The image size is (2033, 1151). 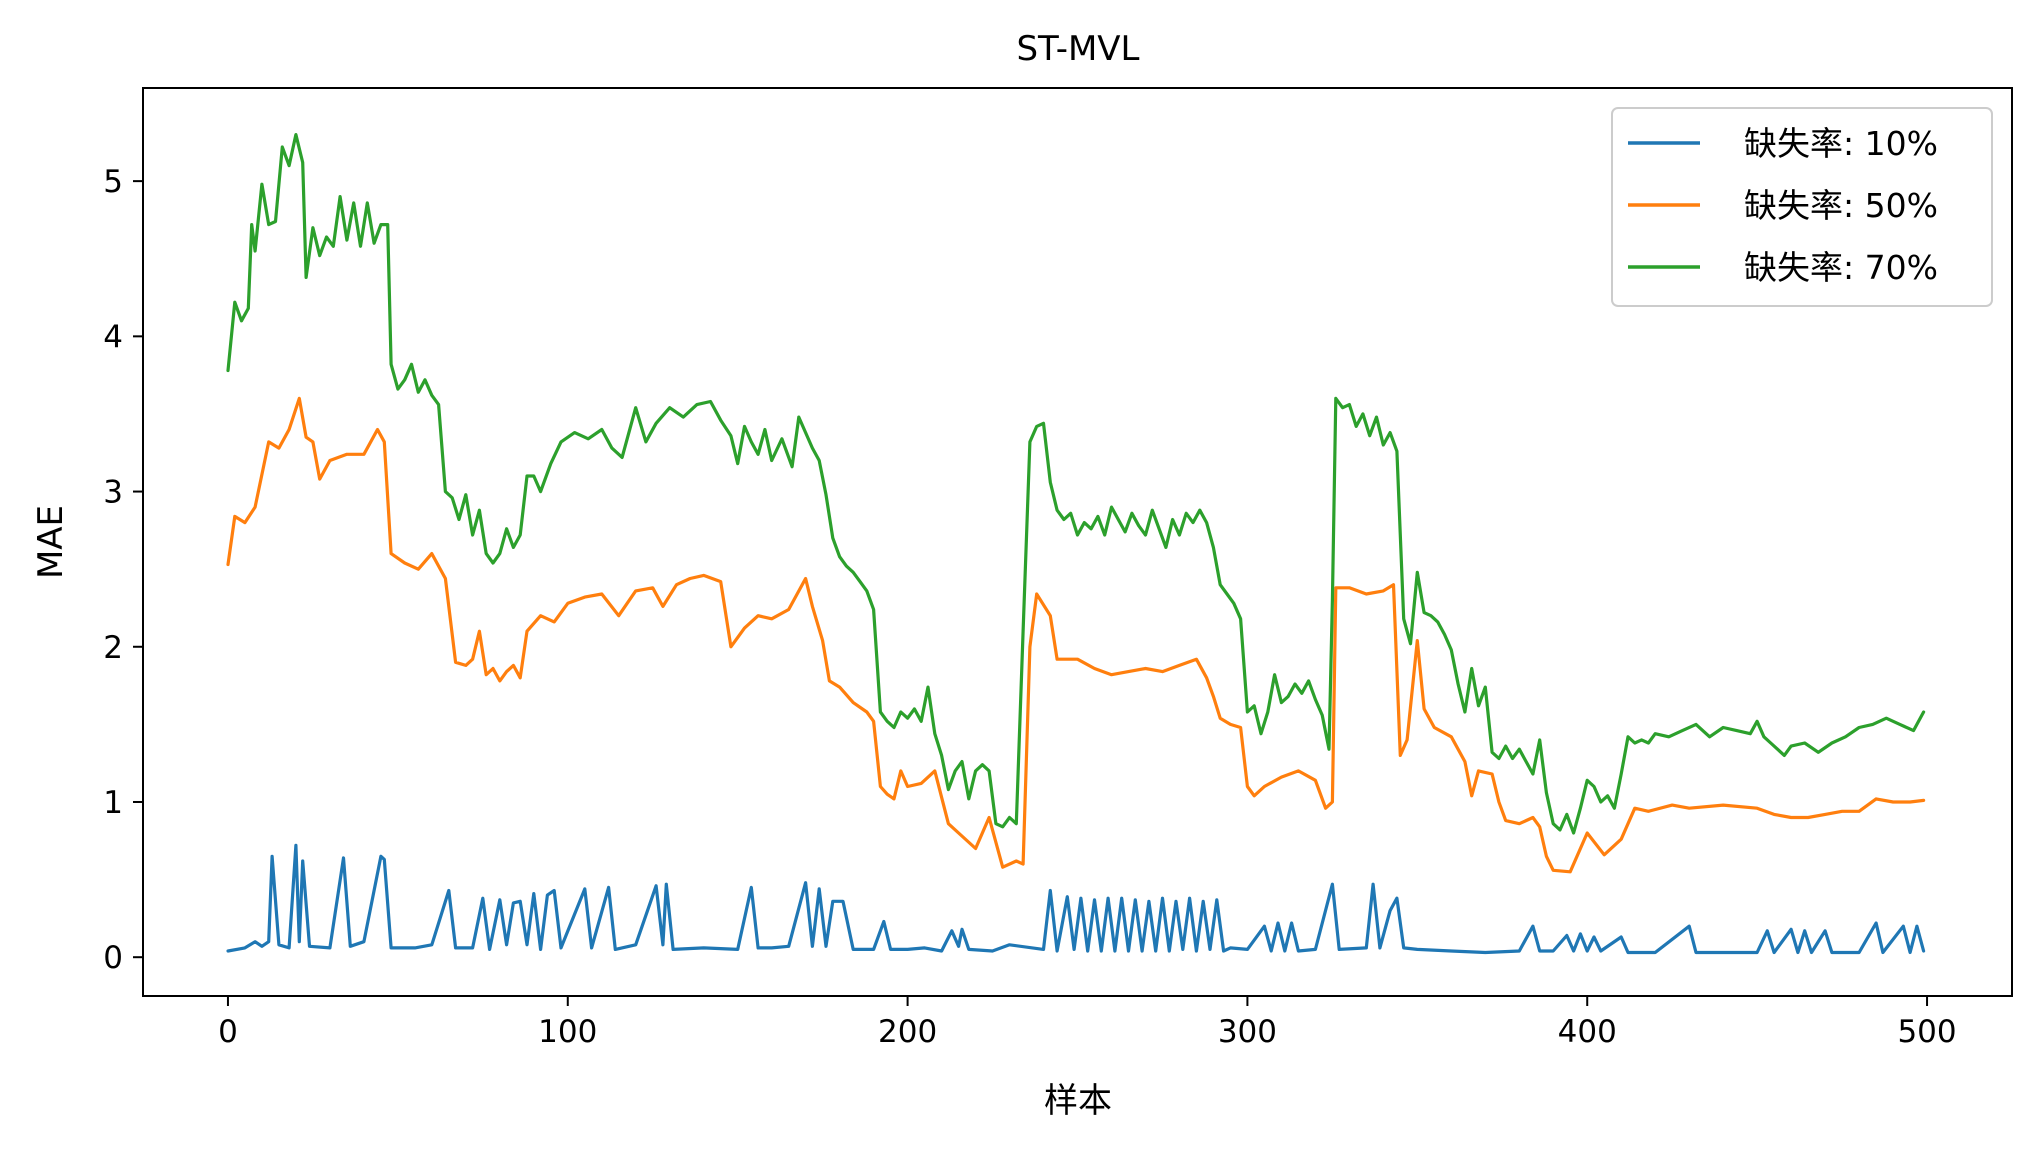 I want to click on legend-box, so click(x=1802, y=207).